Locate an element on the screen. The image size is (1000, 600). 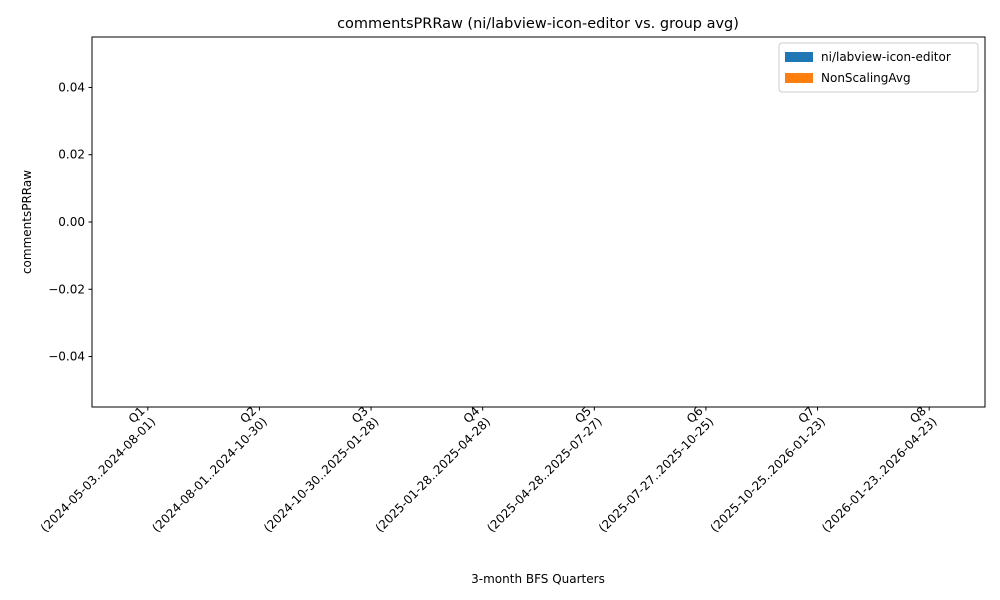
y-tick-label: 0.02 is located at coordinates (71, 155).